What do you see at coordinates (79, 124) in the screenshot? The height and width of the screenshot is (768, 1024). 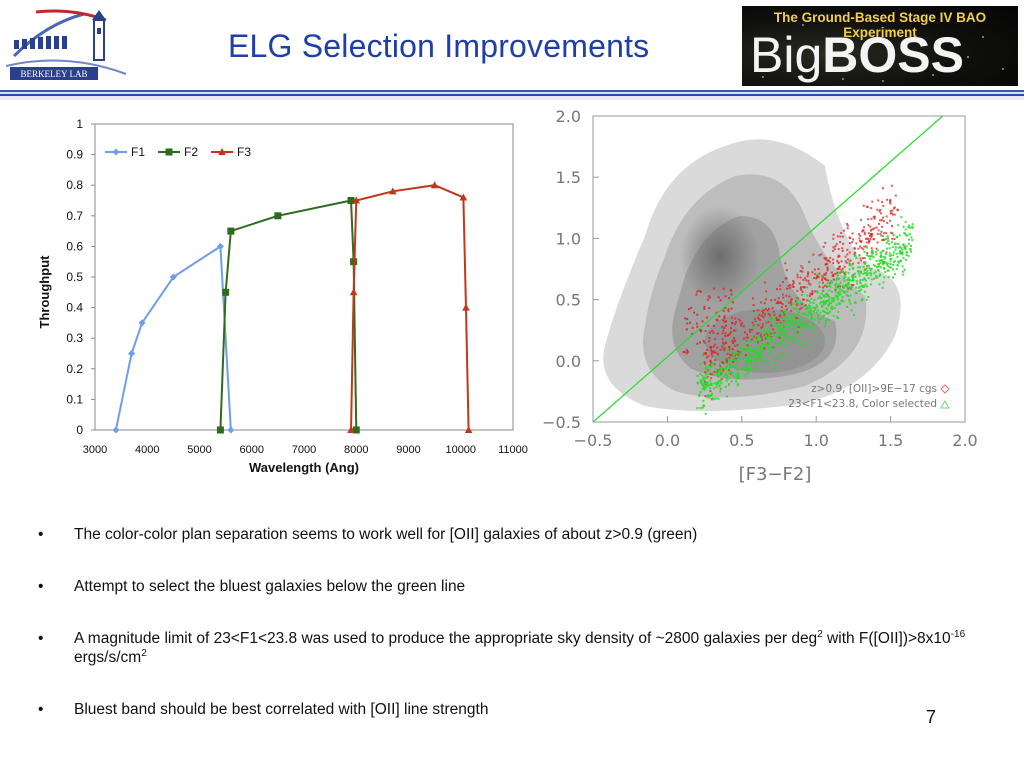 I see `y-tick-label: 1` at bounding box center [79, 124].